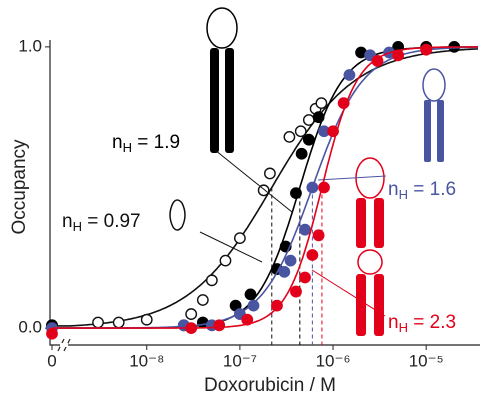 Image resolution: width=481 pixels, height=401 pixels. I want to click on x-axis-label: Doxorubicin / M, so click(270, 385).